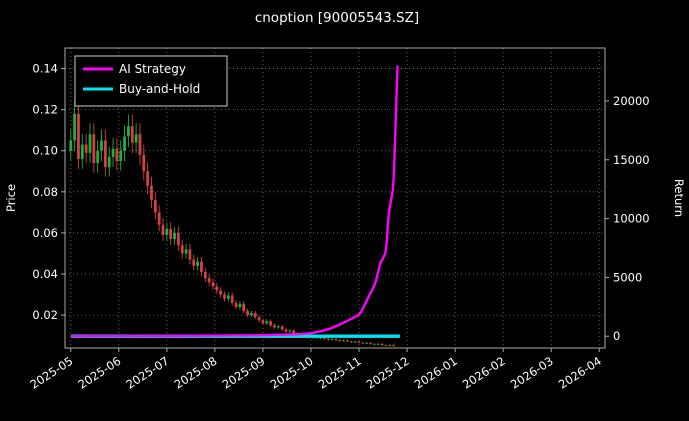  What do you see at coordinates (337, 18) in the screenshot?
I see `chart-title: cnoption [90005543.SZ]` at bounding box center [337, 18].